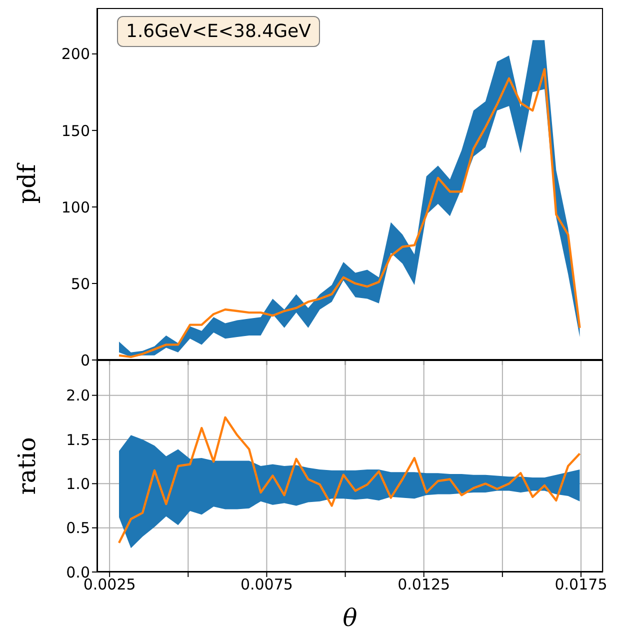 The image size is (636, 644). I want to click on y-tick-label: 1.5, so click(78, 439).